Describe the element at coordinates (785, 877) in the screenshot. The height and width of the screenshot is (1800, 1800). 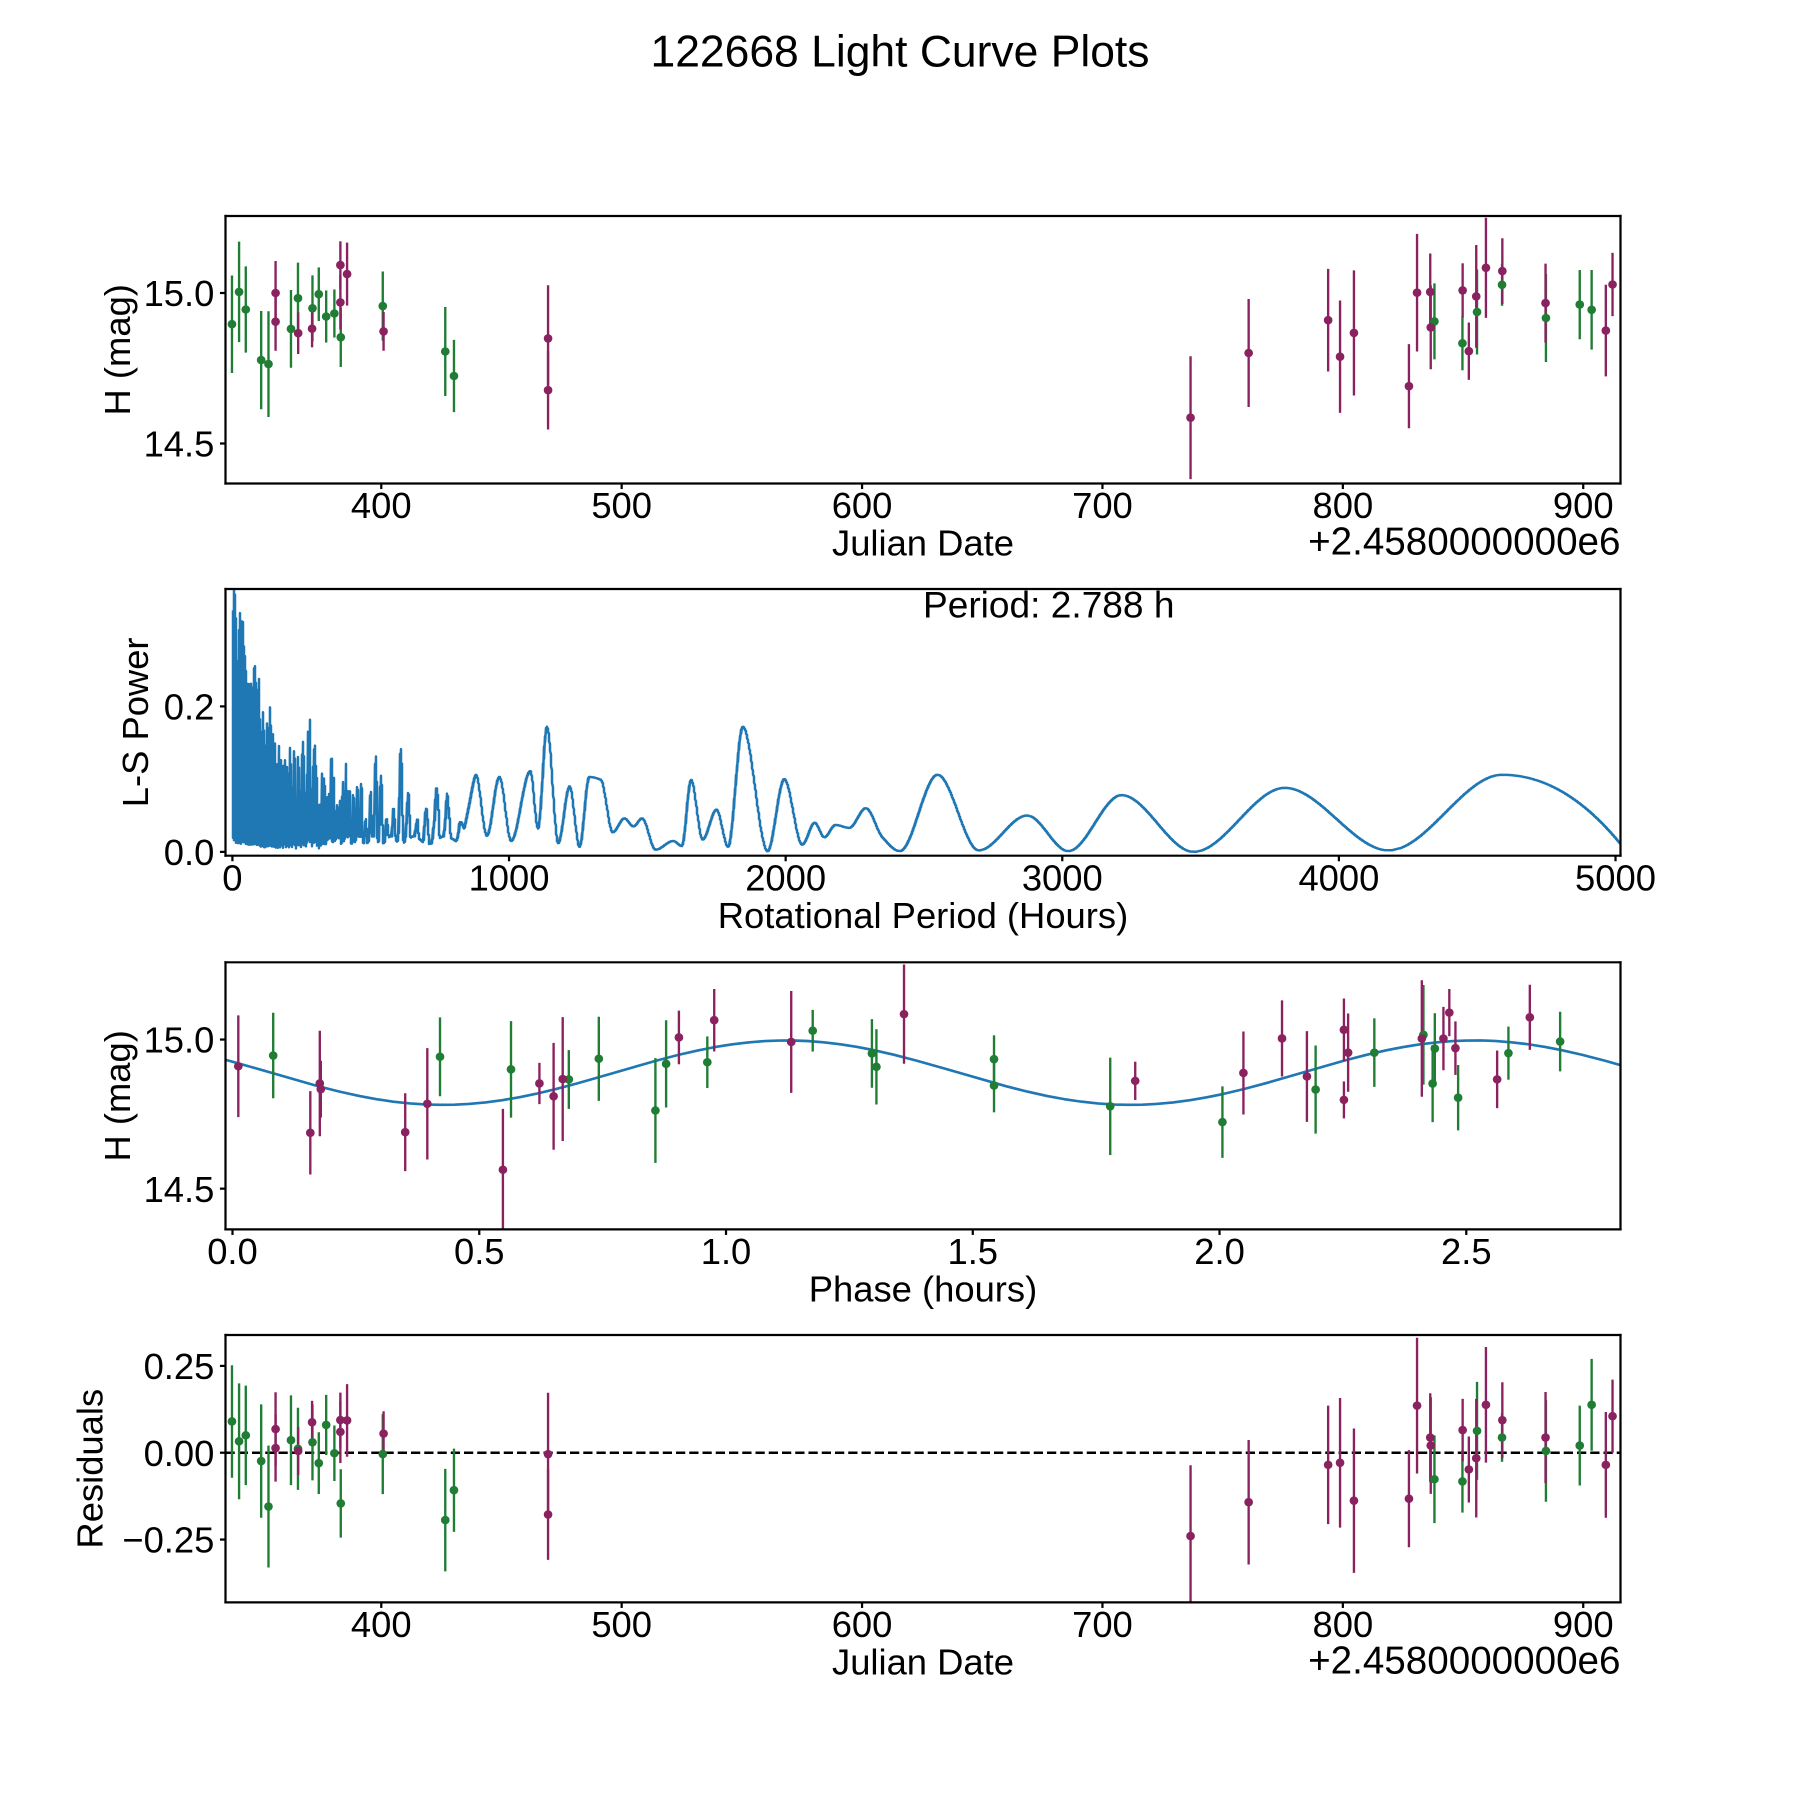
I see `svg-text: 2000` at that location.